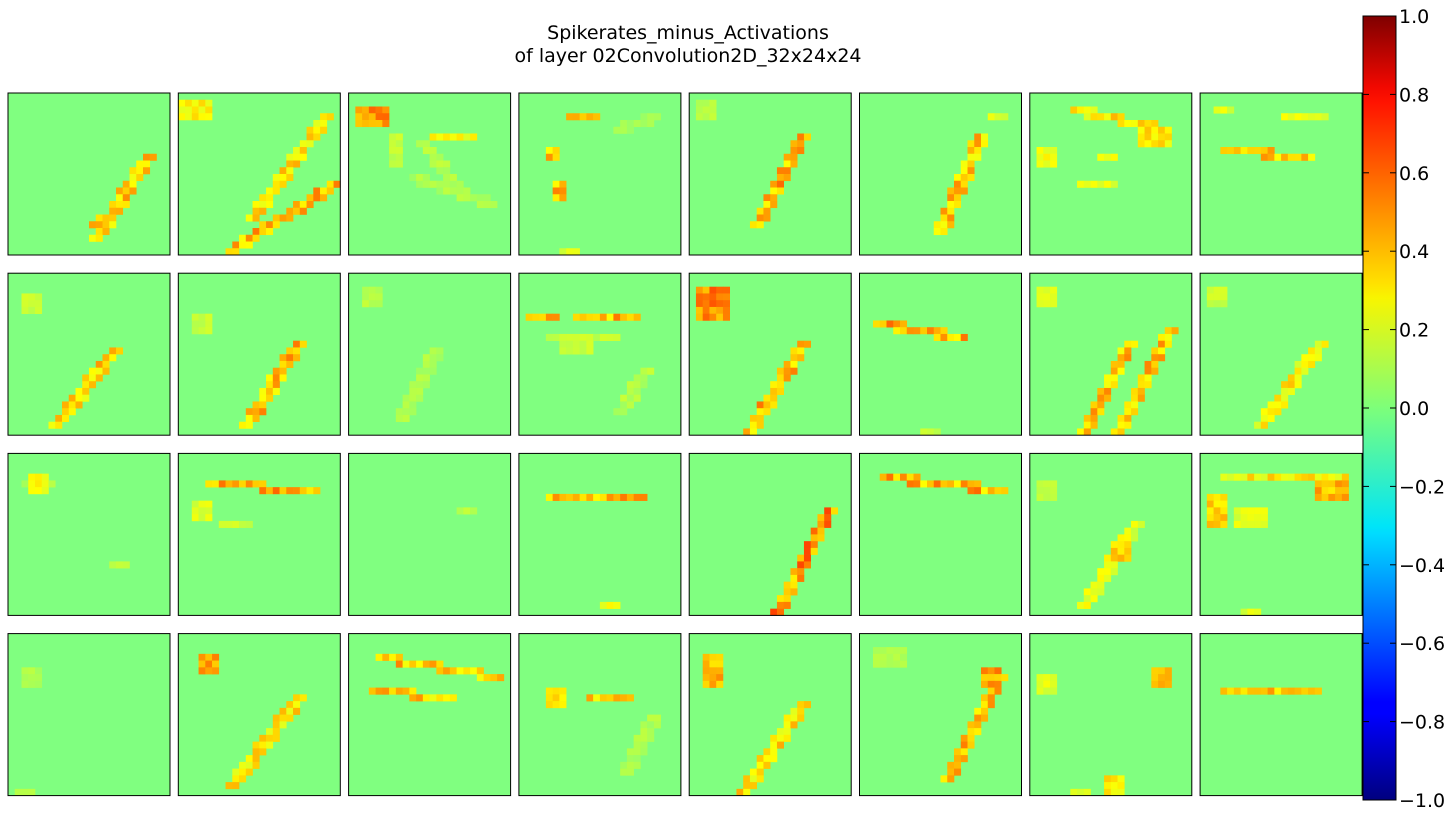 This screenshot has width=1452, height=817. What do you see at coordinates (1422, 801) in the screenshot?
I see `colorbar-tick-label: −1.0` at bounding box center [1422, 801].